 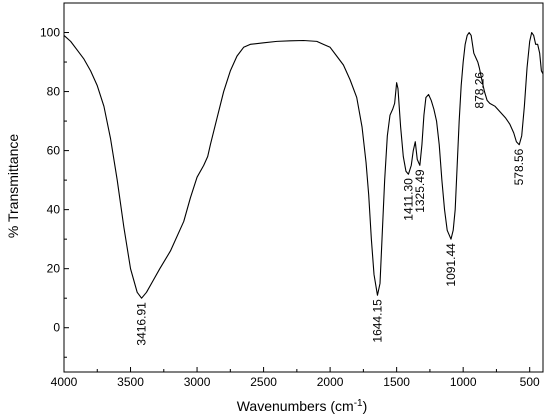 I want to click on peak-label-1325.49: 1325.49, so click(x=420, y=191).